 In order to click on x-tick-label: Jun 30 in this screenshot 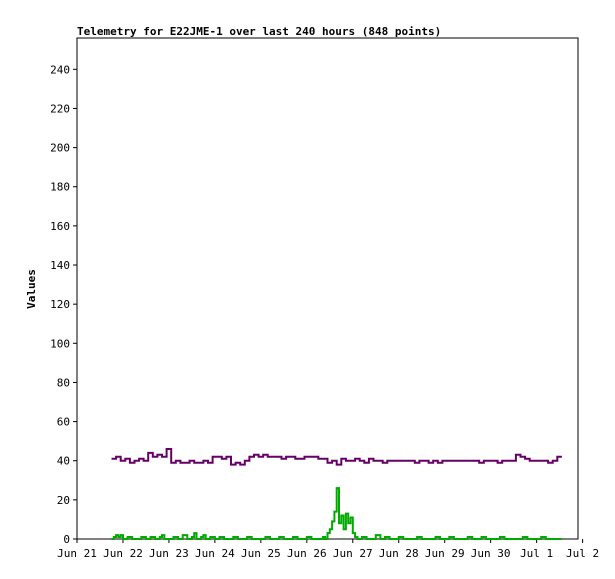, I will do `click(491, 553)`.